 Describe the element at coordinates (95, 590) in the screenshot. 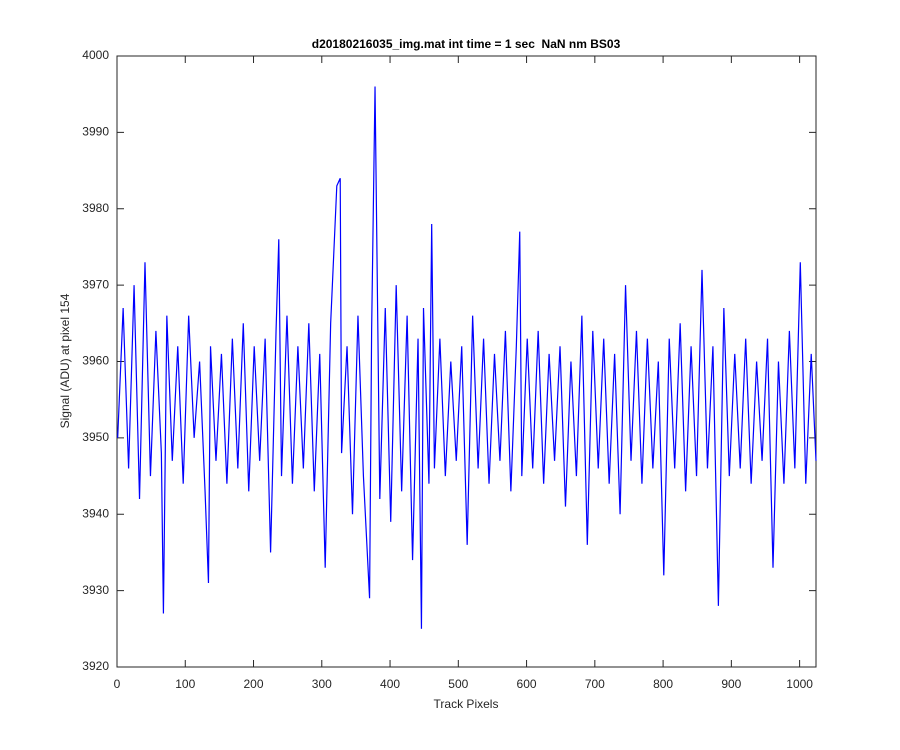

I see `y-tick-label: 3930` at that location.